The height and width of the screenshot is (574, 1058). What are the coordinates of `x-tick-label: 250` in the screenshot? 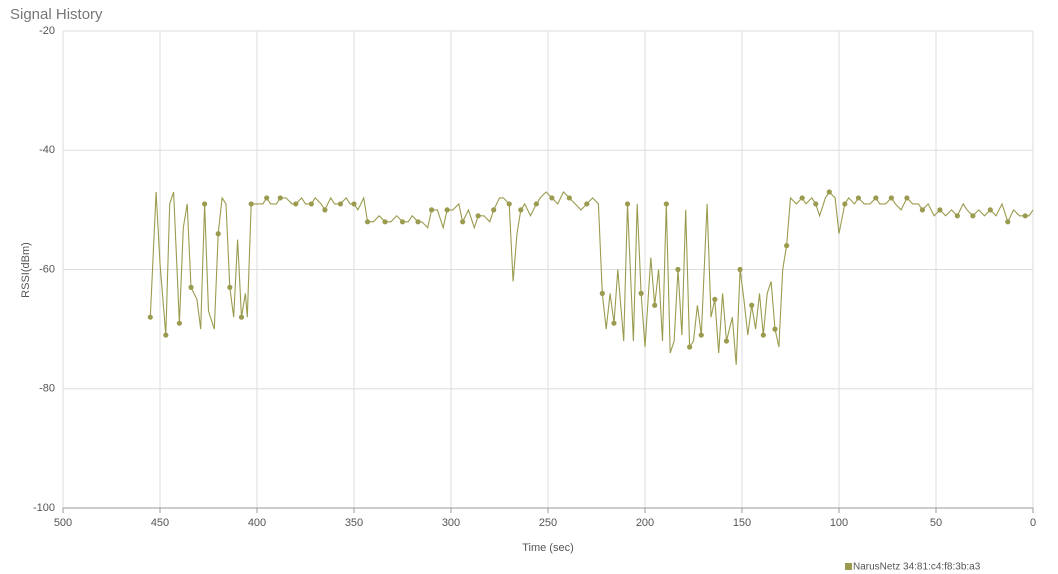 It's located at (548, 523).